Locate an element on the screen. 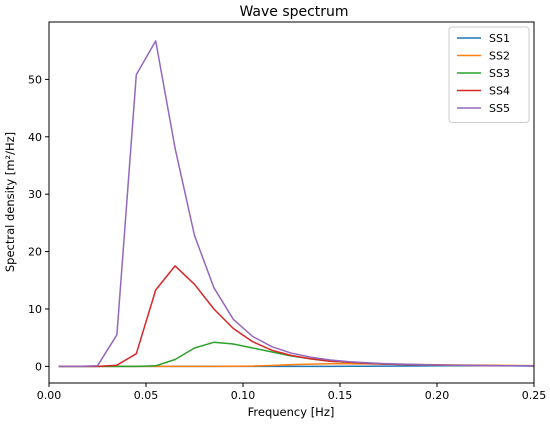 This screenshot has width=550, height=424. x-tick-label: 0.20 is located at coordinates (437, 395).